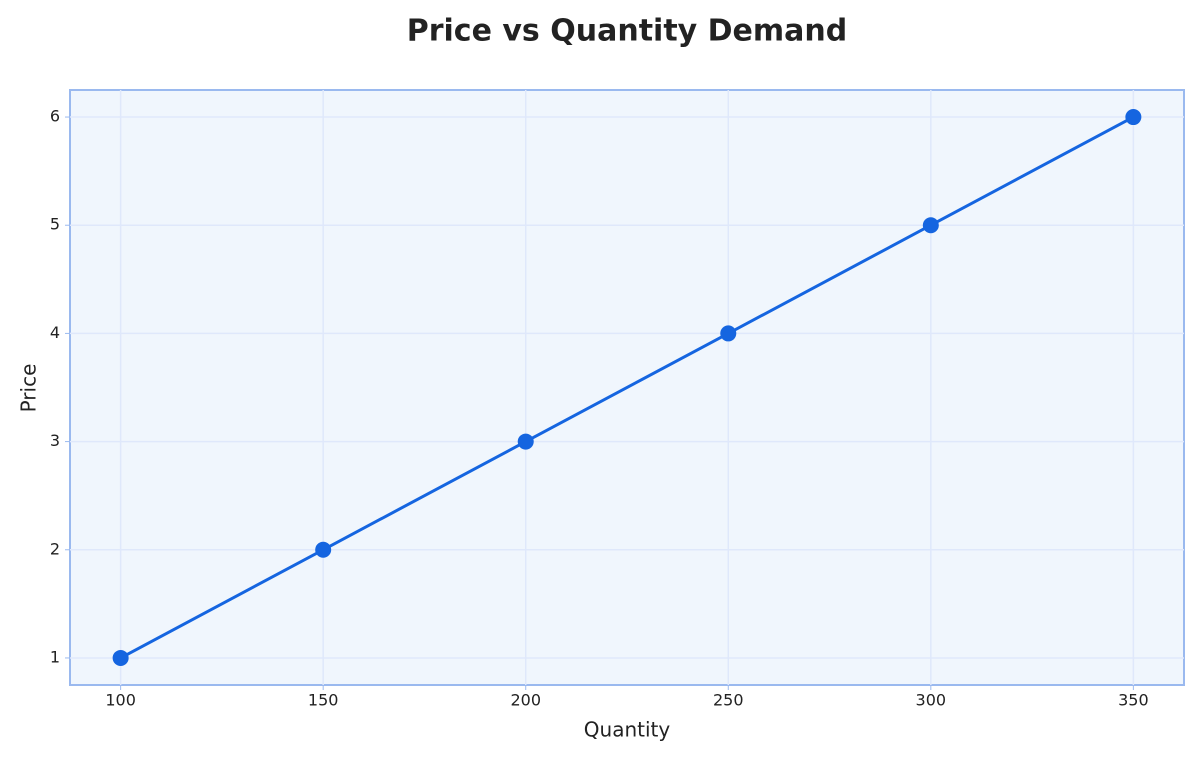 The width and height of the screenshot is (1200, 761). What do you see at coordinates (627, 31) in the screenshot?
I see `chart-title: Price vs Quantity Demand` at bounding box center [627, 31].